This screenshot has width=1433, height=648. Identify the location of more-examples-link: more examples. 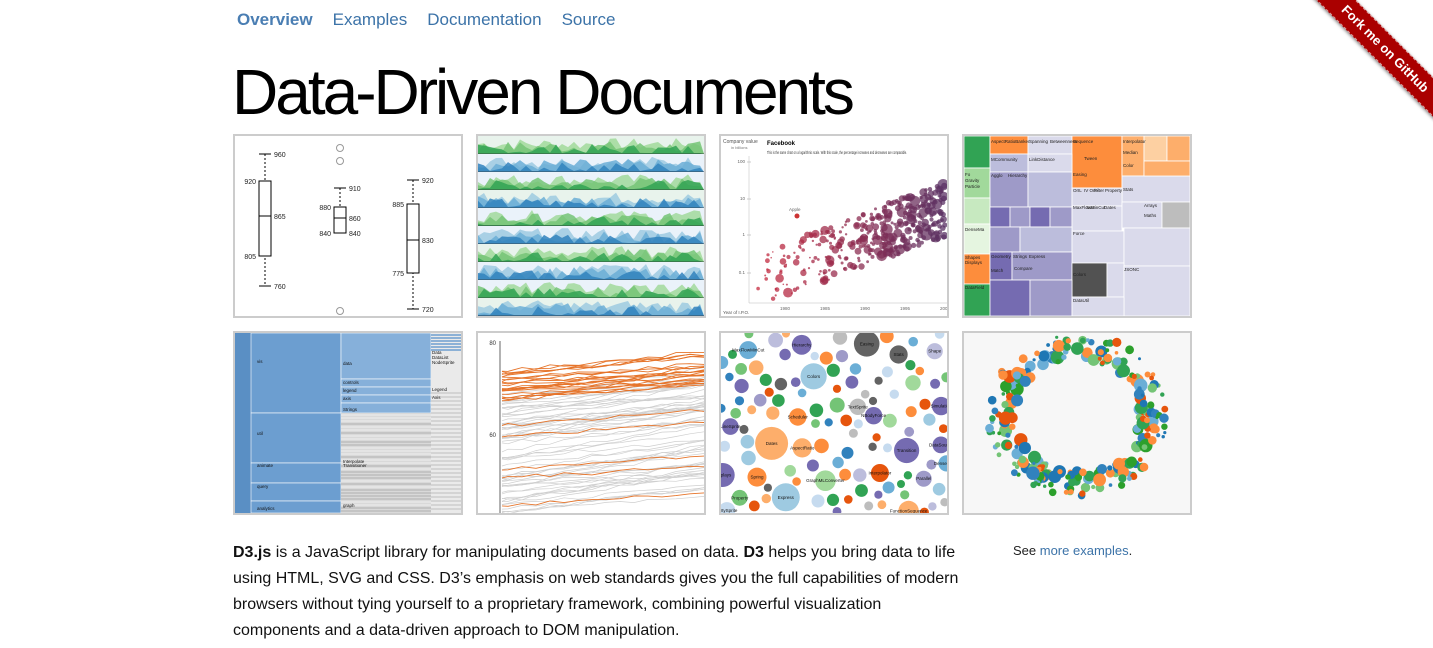
(1084, 550).